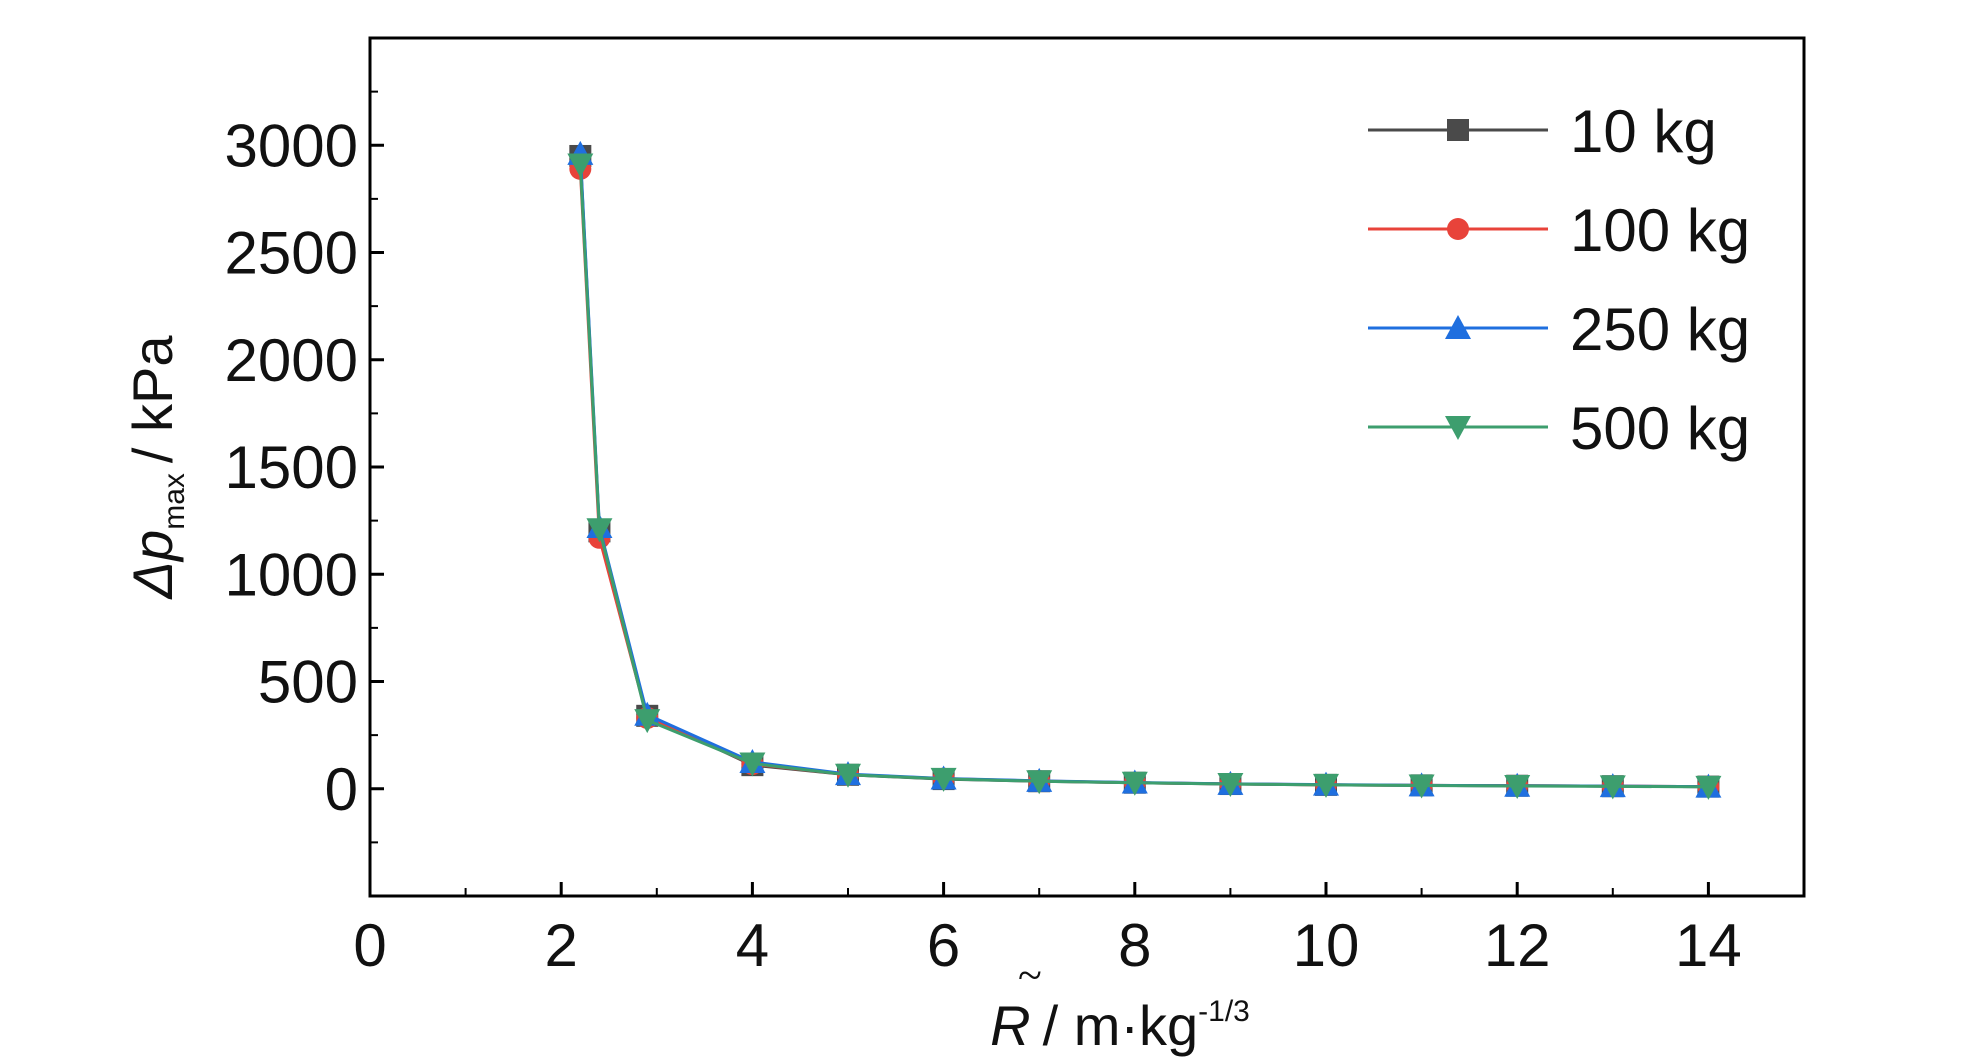  What do you see at coordinates (374, 467) in the screenshot?
I see `y-minor-ticks` at bounding box center [374, 467].